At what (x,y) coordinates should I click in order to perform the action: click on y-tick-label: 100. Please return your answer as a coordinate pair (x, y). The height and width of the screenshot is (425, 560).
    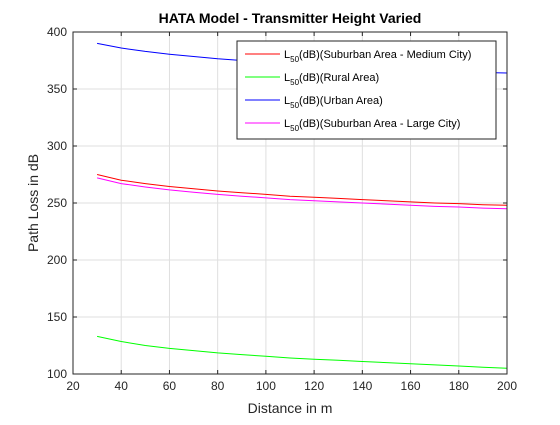
    Looking at the image, I should click on (57, 374).